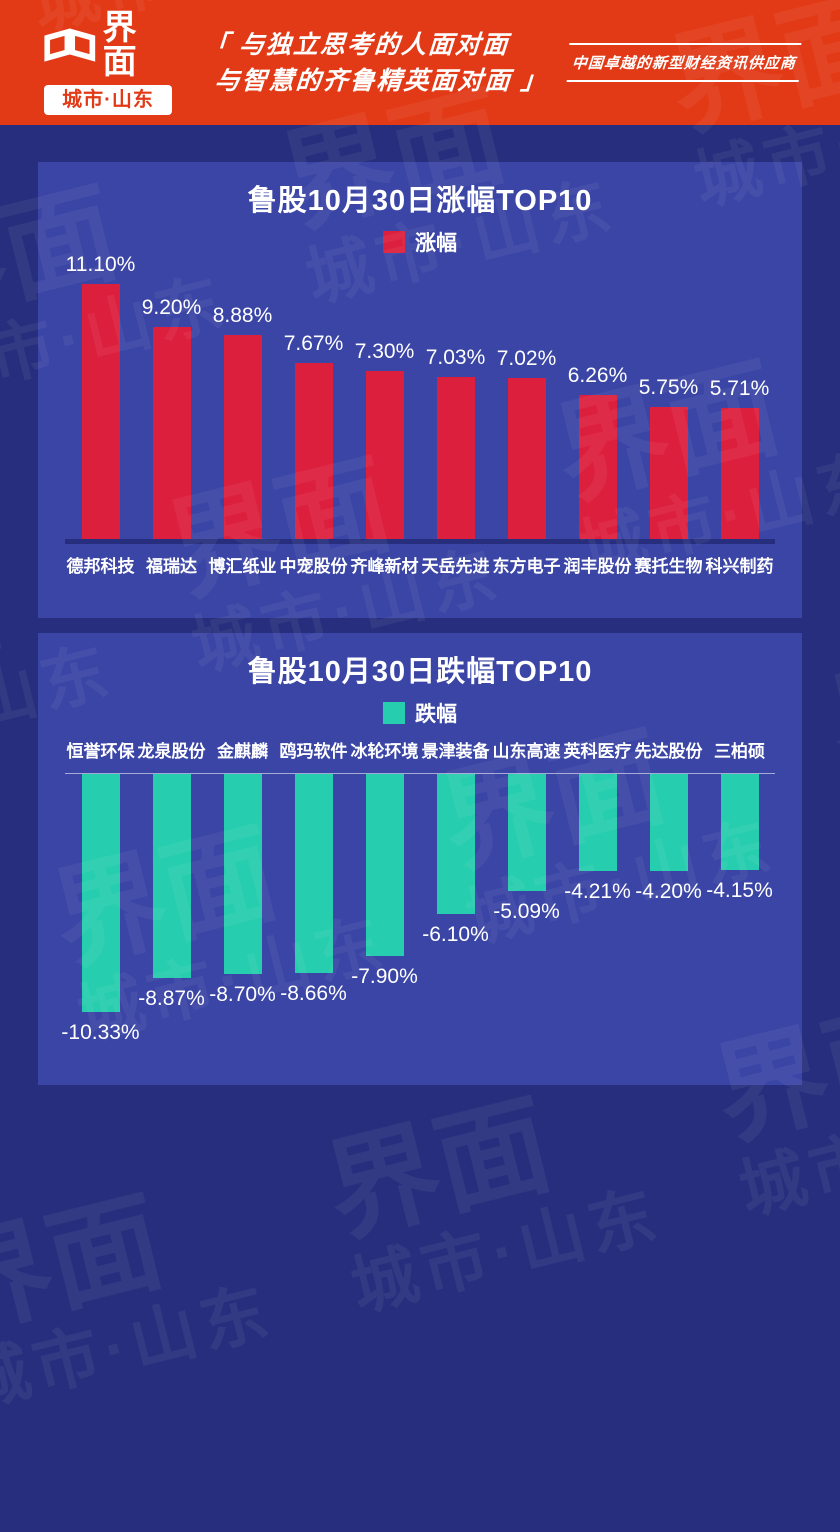  Describe the element at coordinates (171, 566) in the screenshot. I see `category-label: 福瑞达` at that location.